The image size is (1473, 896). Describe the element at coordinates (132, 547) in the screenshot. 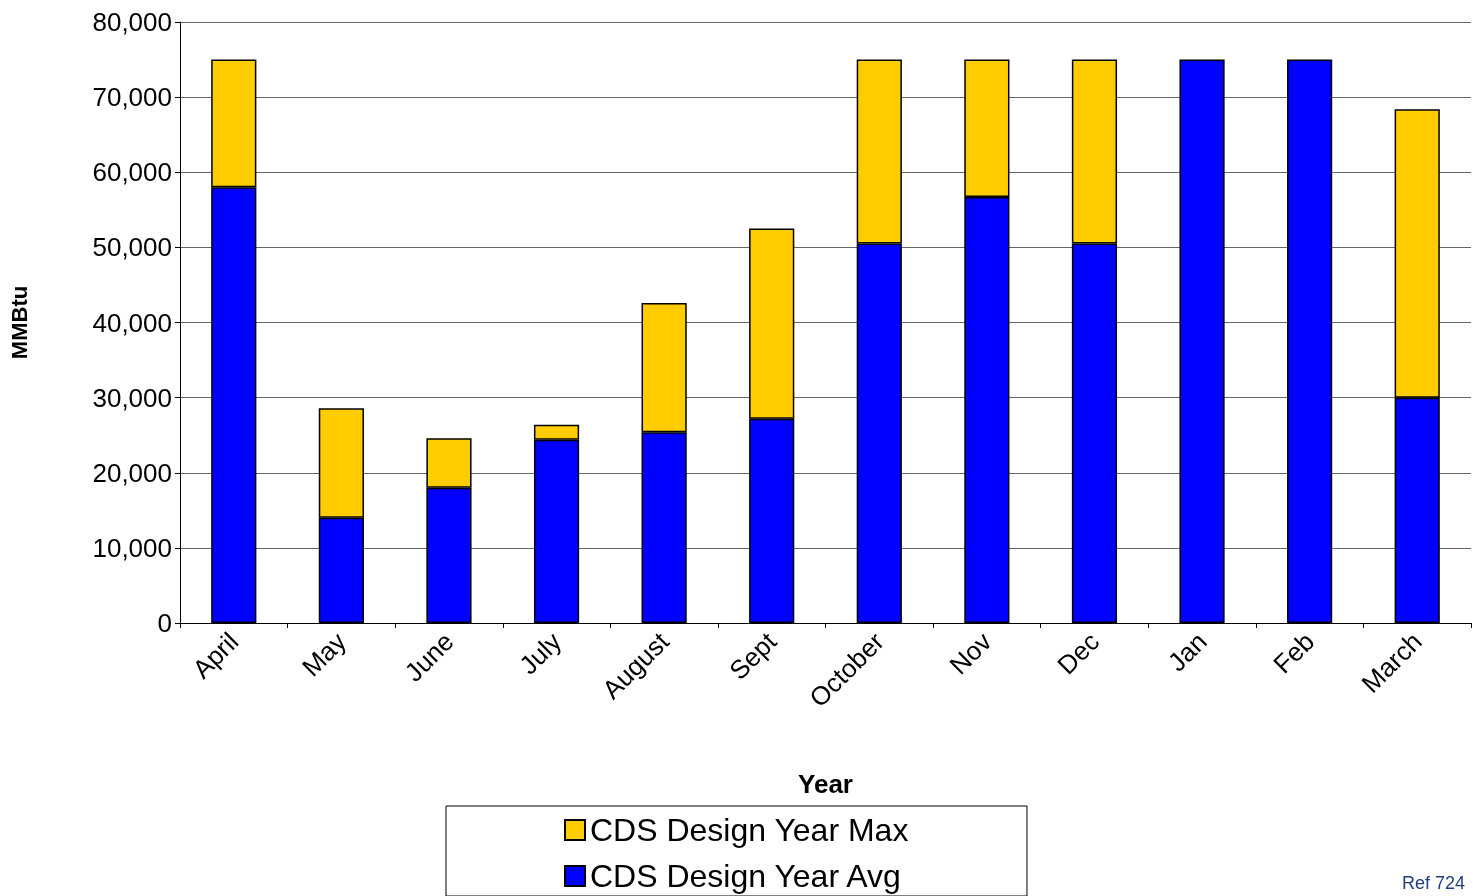

I see `y-tick-label: 10,000` at that location.